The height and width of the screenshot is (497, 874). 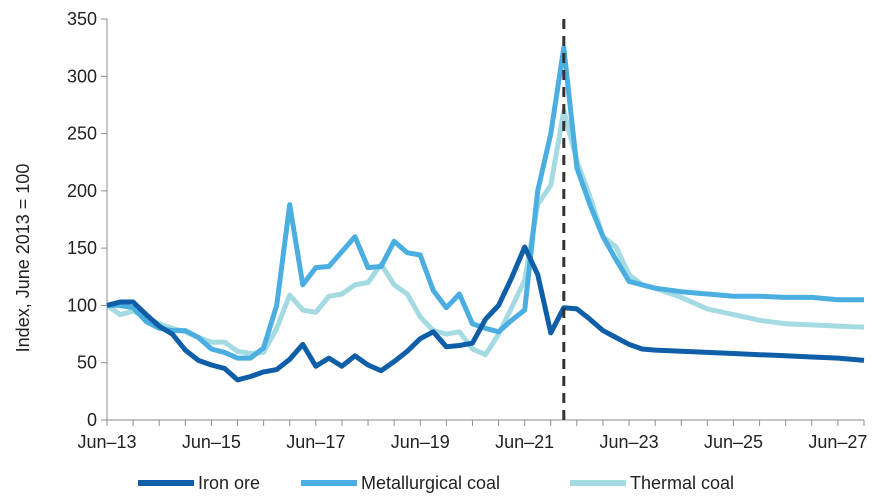 What do you see at coordinates (106, 442) in the screenshot?
I see `x-tick-label: Jun–13` at bounding box center [106, 442].